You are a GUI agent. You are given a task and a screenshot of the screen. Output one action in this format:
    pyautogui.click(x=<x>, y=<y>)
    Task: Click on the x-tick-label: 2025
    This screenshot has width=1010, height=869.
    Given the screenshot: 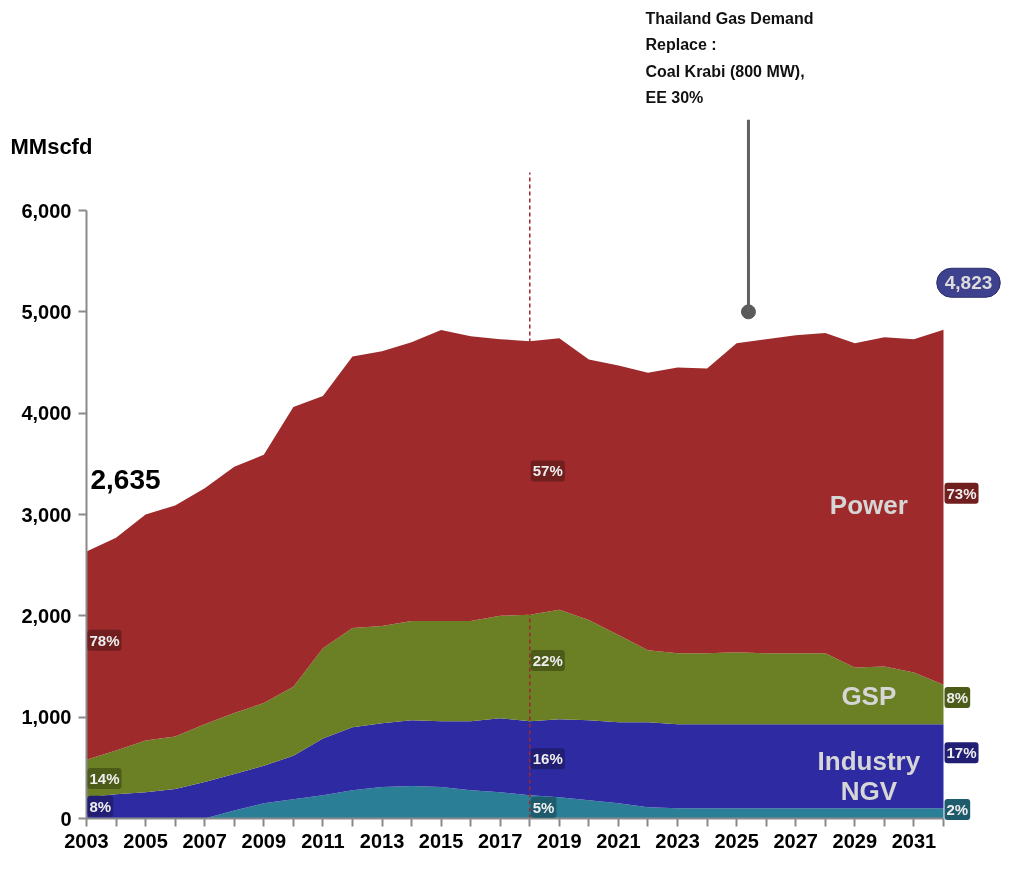 What is the action you would take?
    pyautogui.click(x=736, y=840)
    